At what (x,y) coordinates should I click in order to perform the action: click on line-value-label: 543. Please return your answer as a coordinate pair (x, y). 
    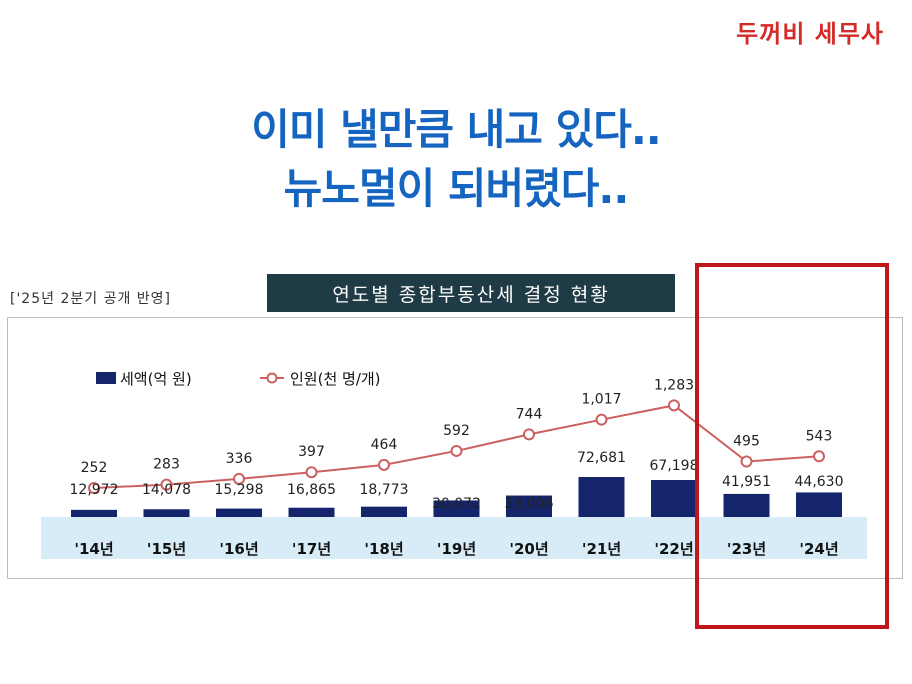
    Looking at the image, I should click on (819, 436).